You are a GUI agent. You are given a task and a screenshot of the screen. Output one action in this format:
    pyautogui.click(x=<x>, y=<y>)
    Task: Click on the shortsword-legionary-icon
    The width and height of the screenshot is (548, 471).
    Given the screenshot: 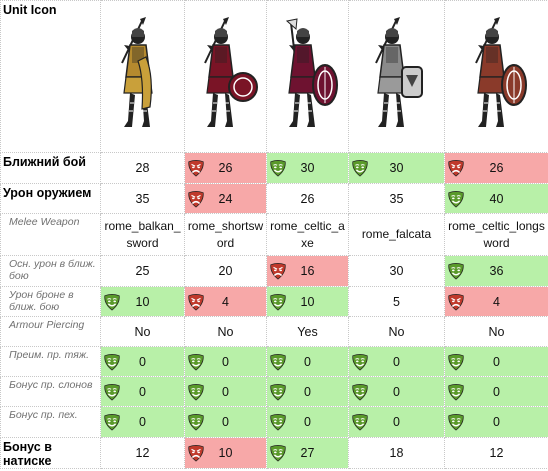 What is the action you would take?
    pyautogui.click(x=226, y=76)
    